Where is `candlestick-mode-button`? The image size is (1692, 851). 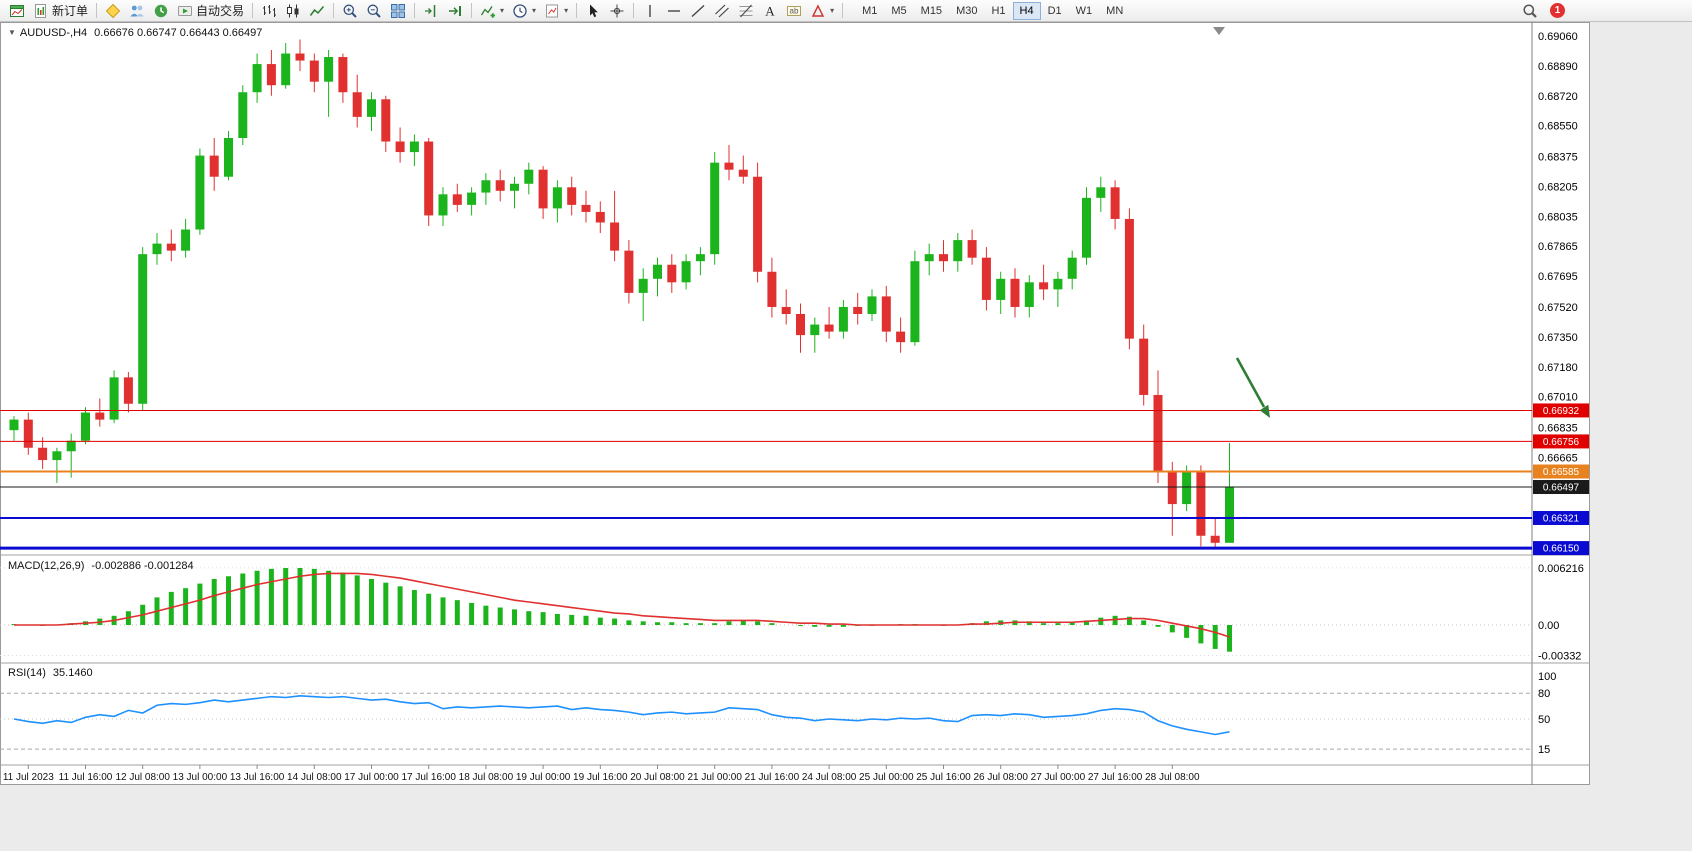 candlestick-mode-button is located at coordinates (293, 10).